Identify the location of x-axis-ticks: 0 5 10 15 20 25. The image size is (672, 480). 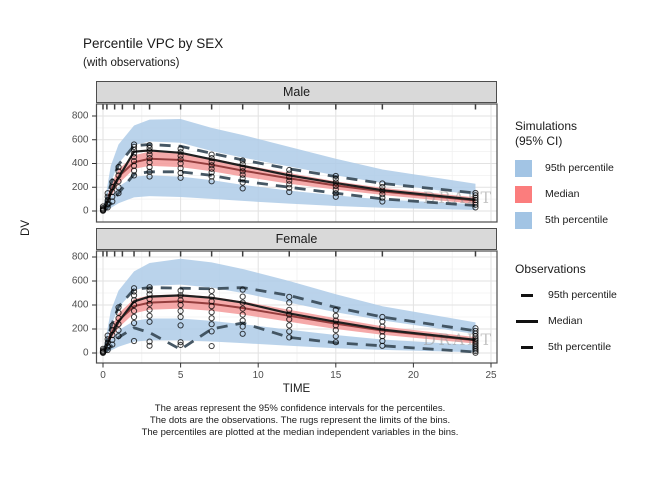
(298, 372).